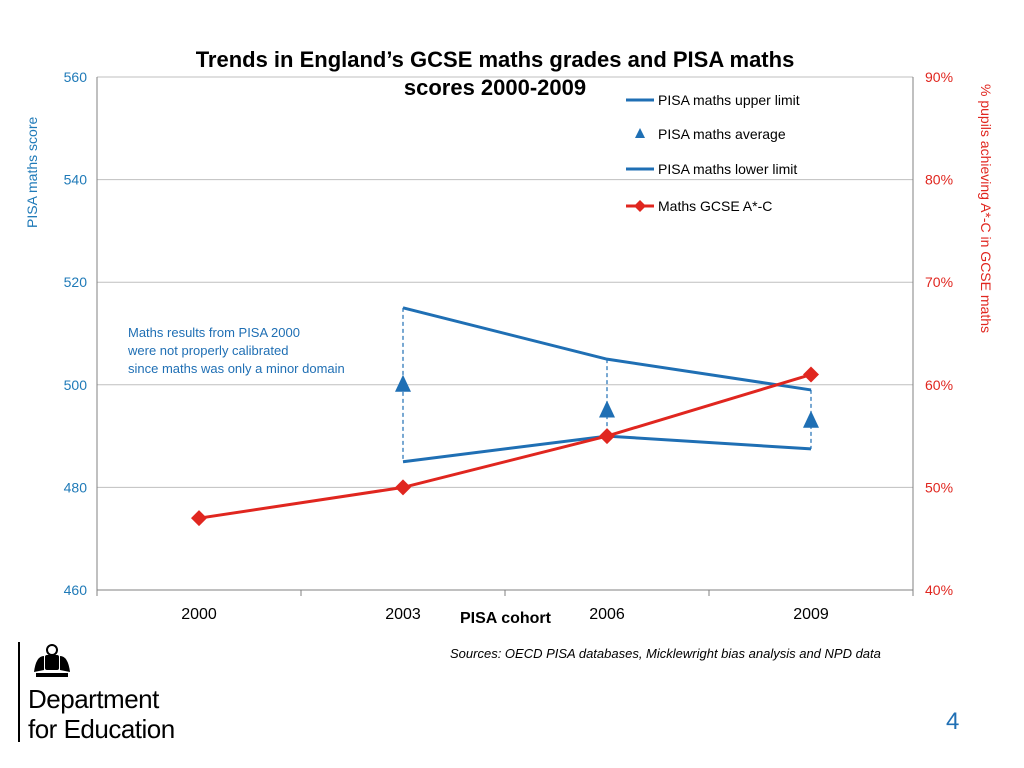 This screenshot has width=1024, height=768. What do you see at coordinates (76, 590) in the screenshot?
I see `left-axis-tick-label: 460` at bounding box center [76, 590].